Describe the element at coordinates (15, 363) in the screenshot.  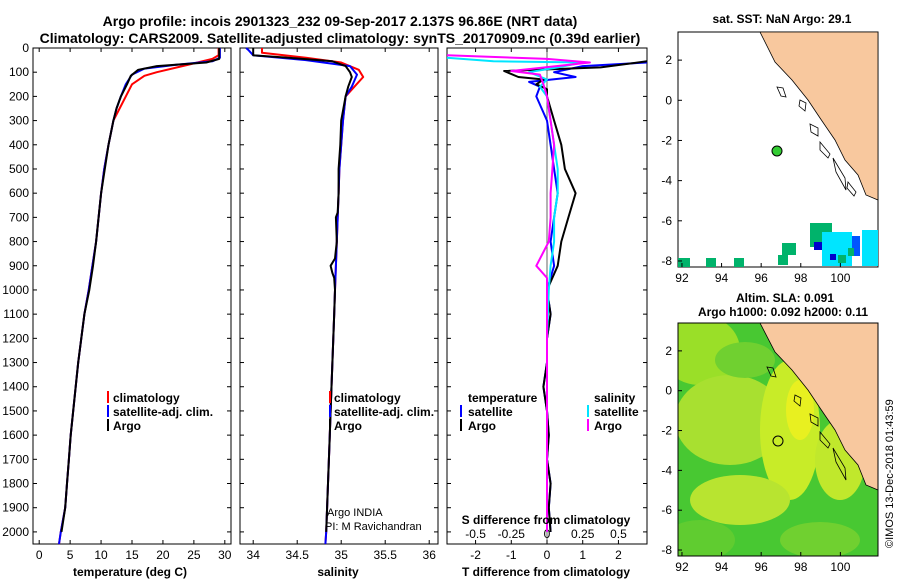
I see `depth-tick-label: 1300` at that location.